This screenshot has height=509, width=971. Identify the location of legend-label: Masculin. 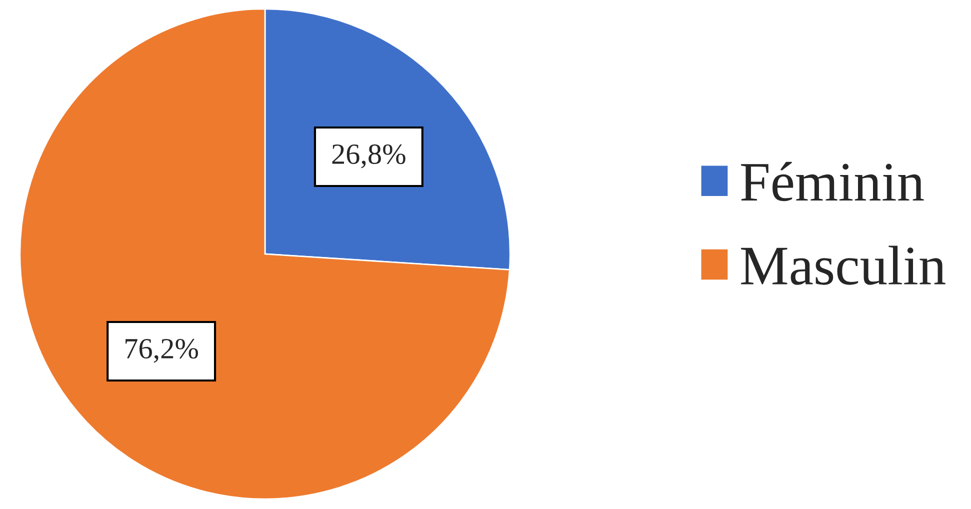
(843, 265).